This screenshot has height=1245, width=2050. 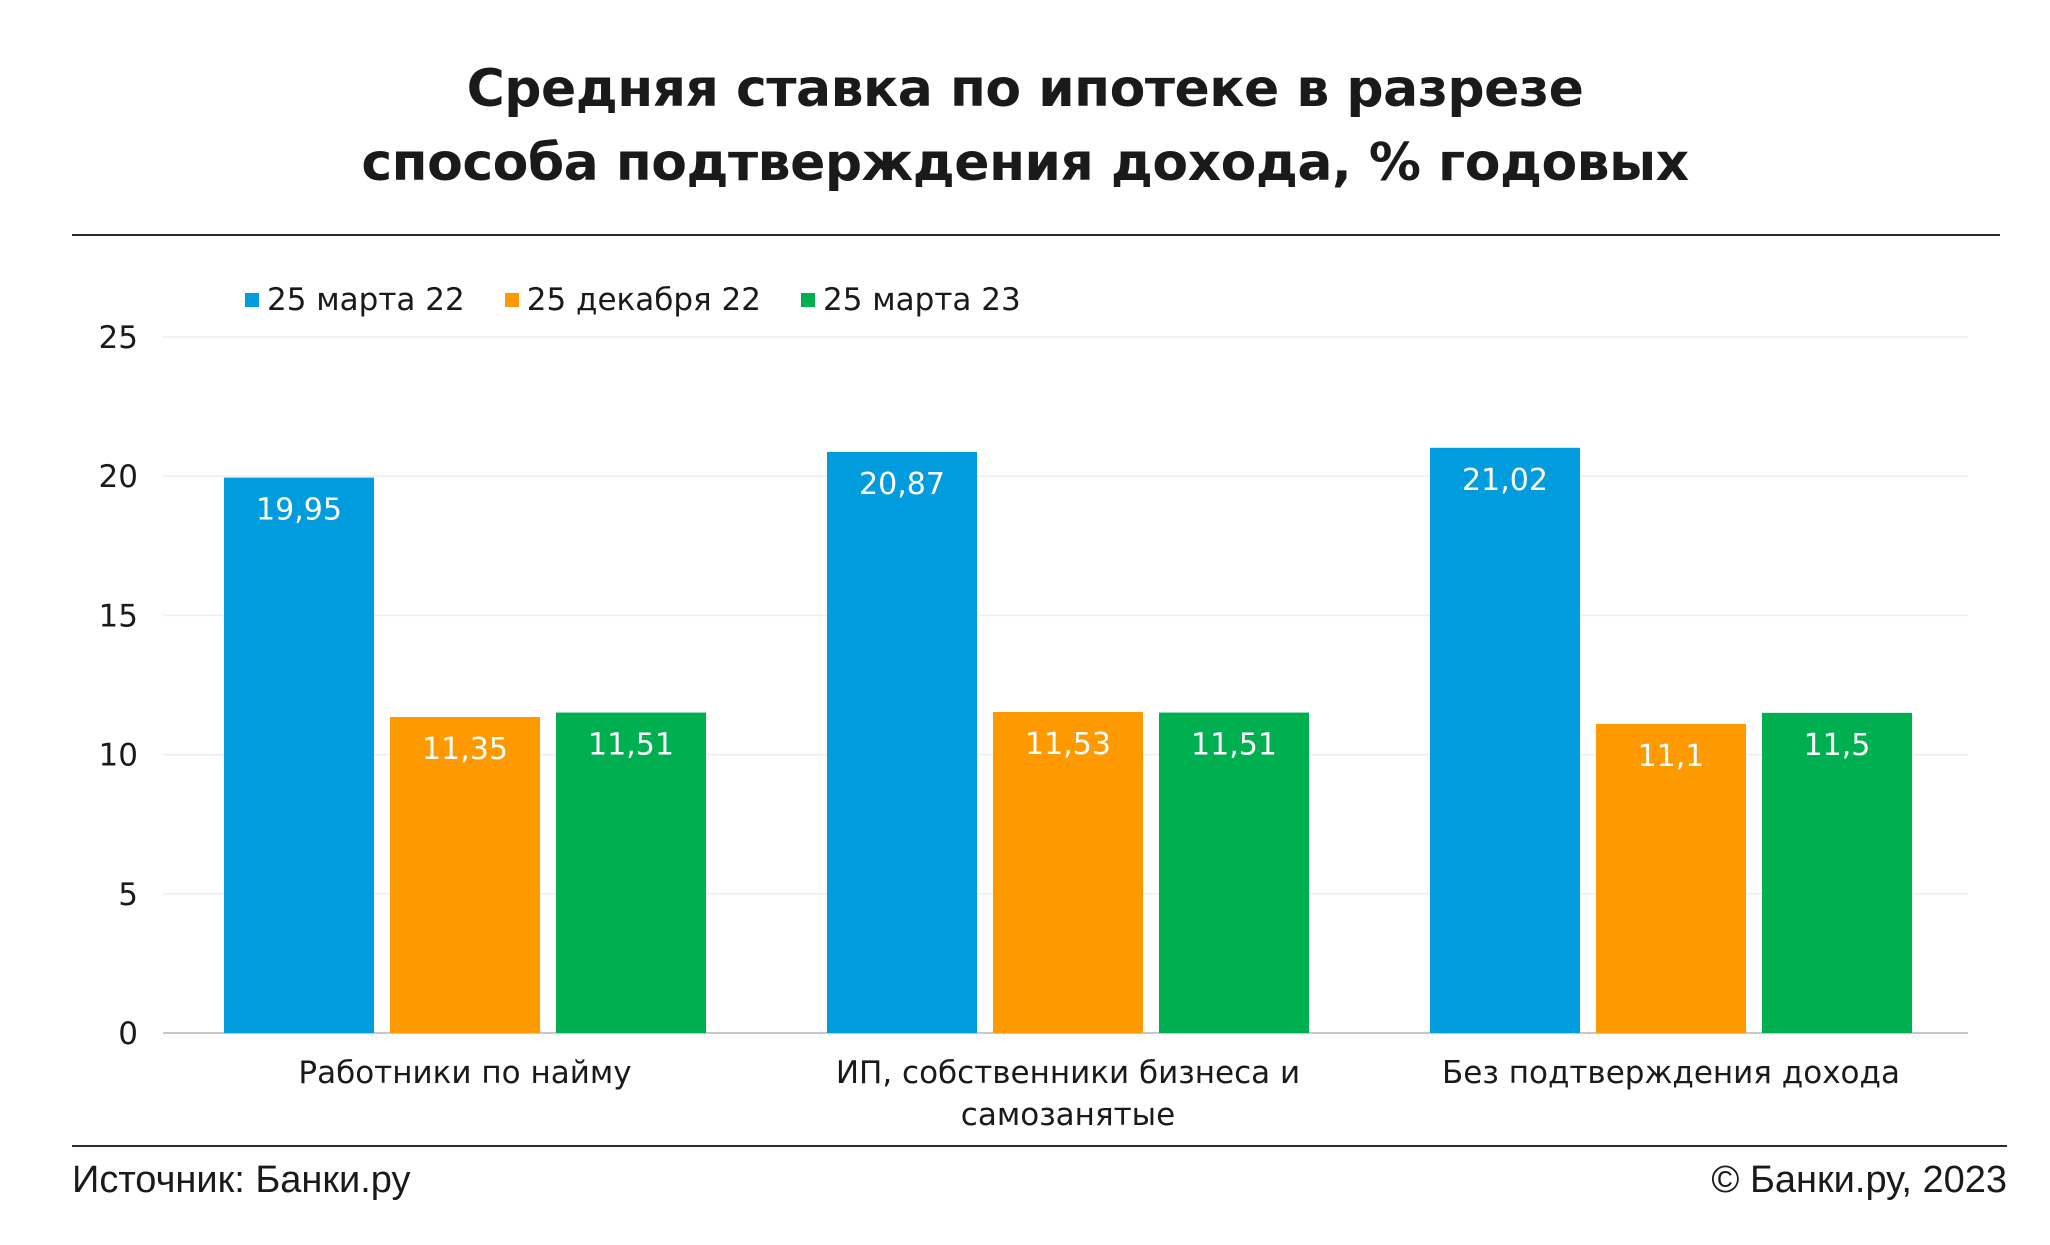 I want to click on legend-label-series-1: 25 марта 22, so click(x=366, y=300).